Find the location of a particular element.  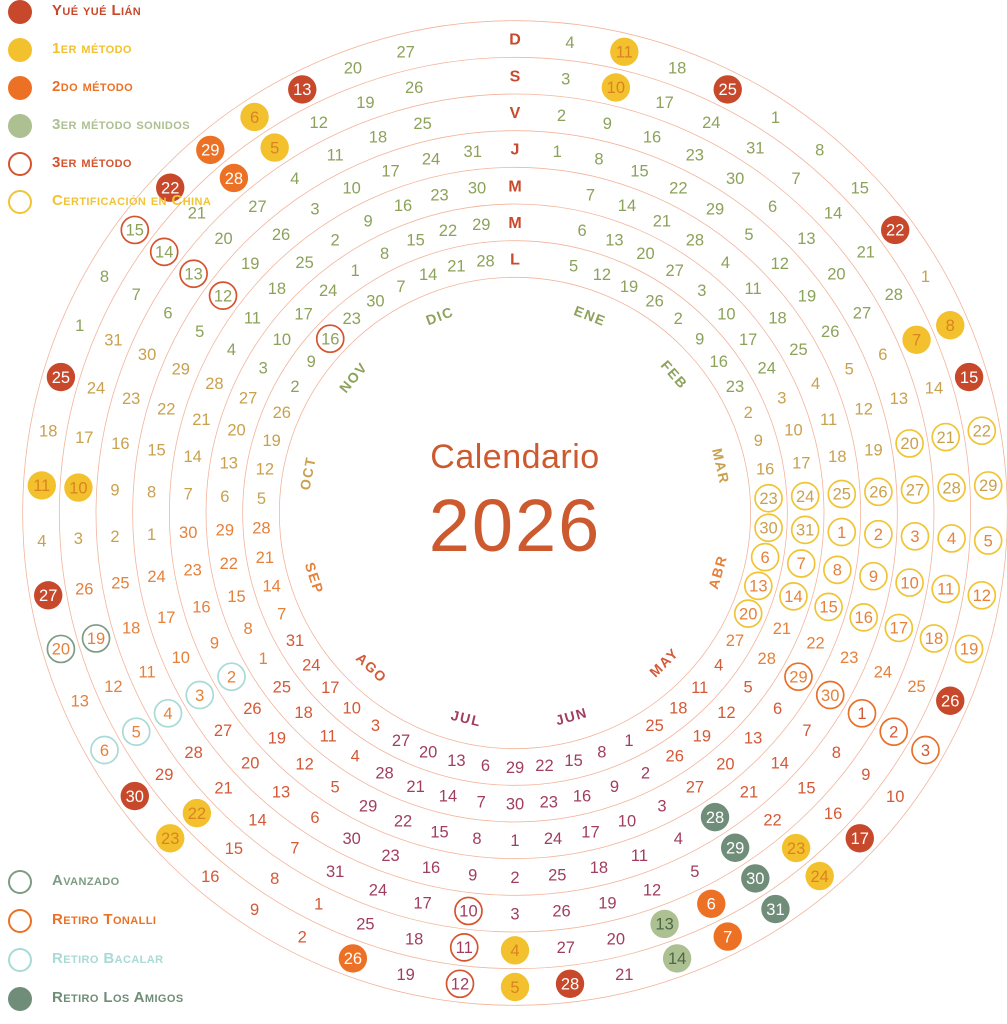

calendar-day: 19 is located at coordinates (969, 650).